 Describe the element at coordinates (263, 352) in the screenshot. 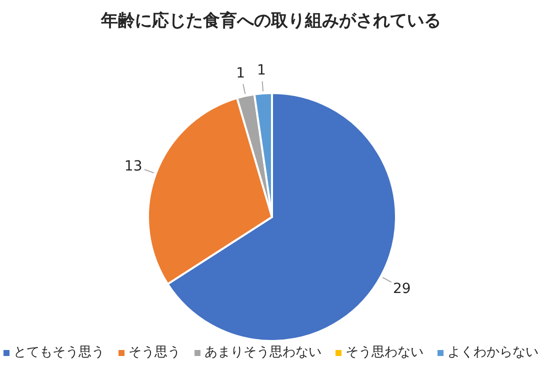

I see `legend-label: あまりそう思わない` at that location.